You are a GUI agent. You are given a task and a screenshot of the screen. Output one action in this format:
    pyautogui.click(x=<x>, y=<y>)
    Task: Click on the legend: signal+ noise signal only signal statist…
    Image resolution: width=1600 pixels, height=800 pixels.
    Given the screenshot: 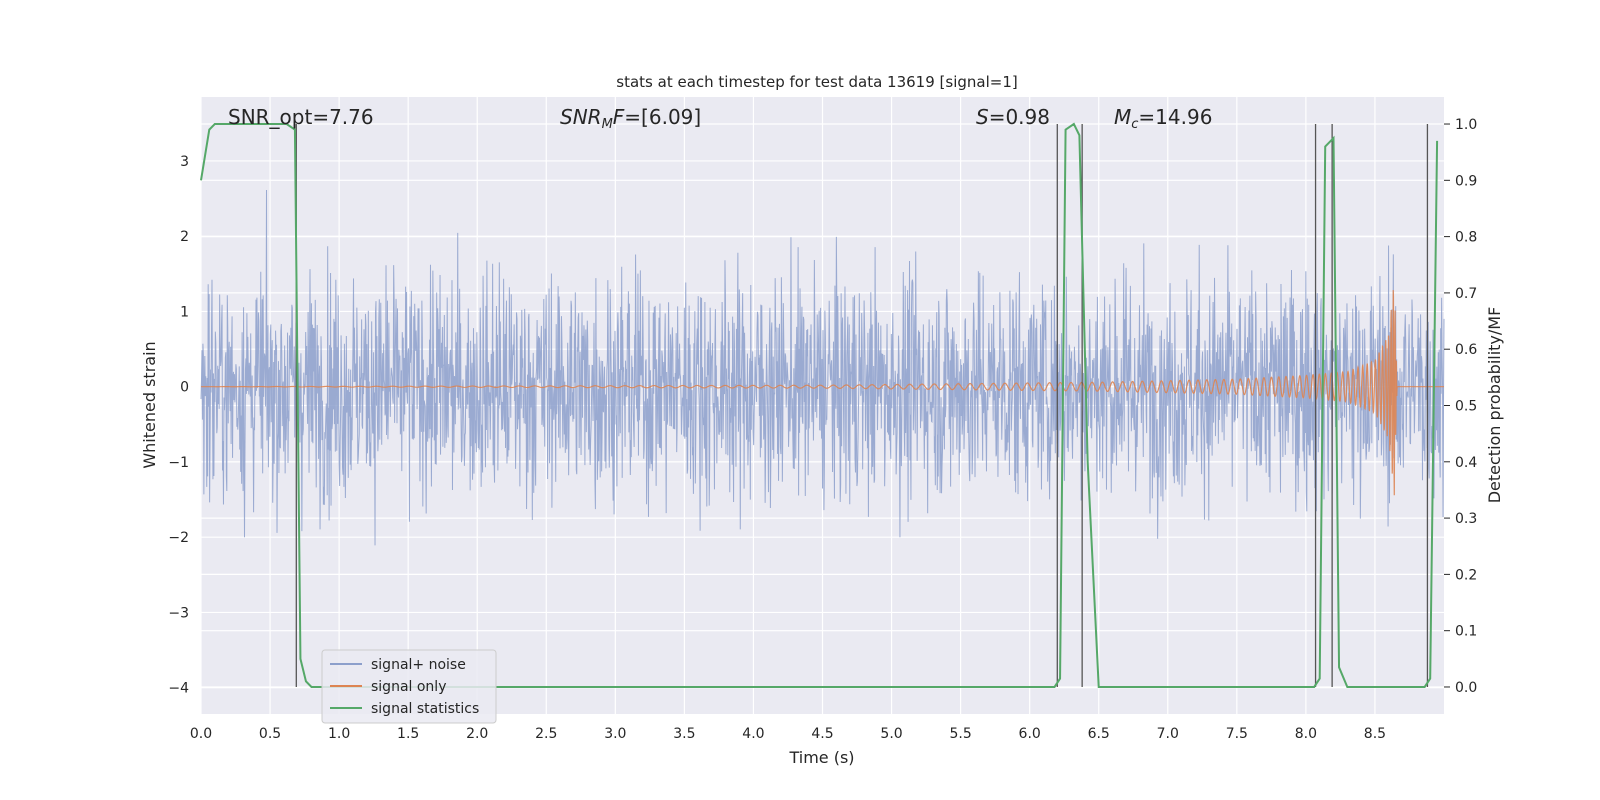 What is the action you would take?
    pyautogui.click(x=409, y=686)
    